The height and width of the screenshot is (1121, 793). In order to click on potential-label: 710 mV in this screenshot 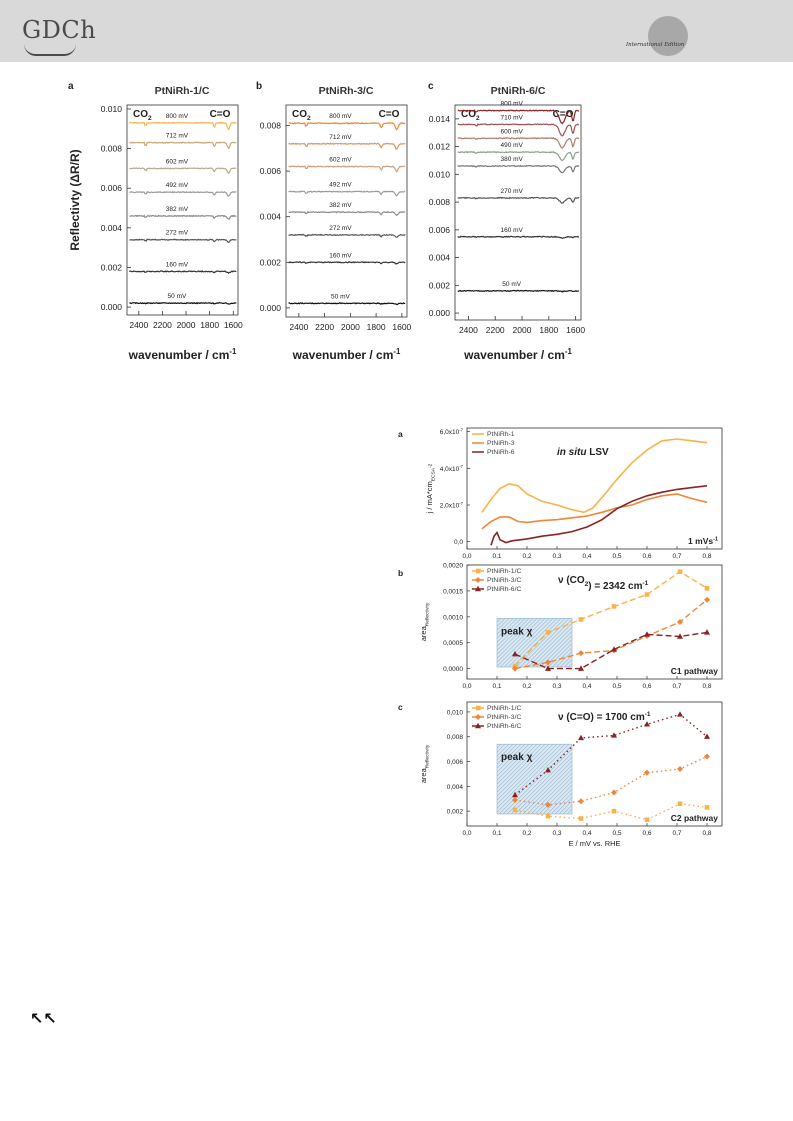, I will do `click(511, 117)`.